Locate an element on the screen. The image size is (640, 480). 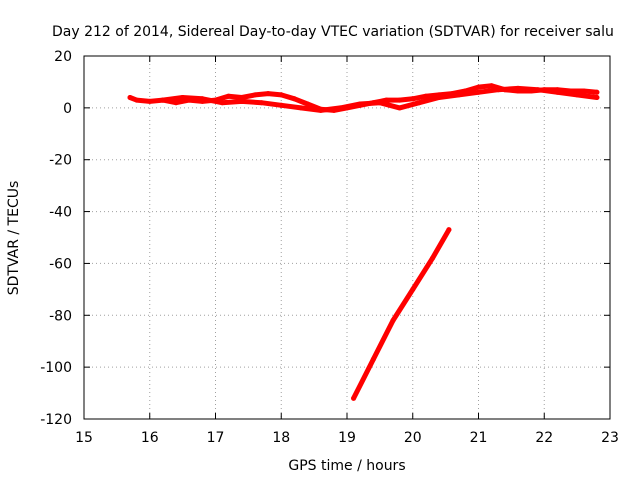
x-tick-label: 19 is located at coordinates (347, 438).